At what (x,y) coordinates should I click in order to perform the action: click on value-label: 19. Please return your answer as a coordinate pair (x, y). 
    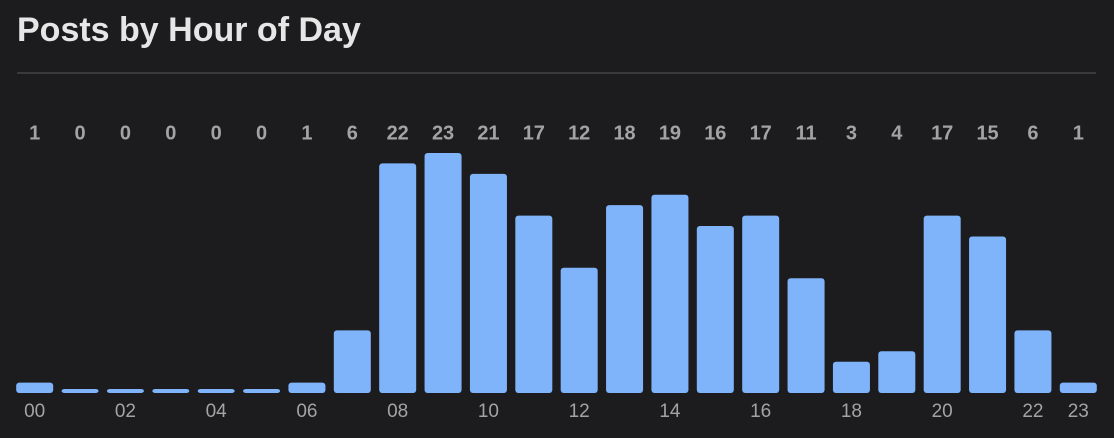
    Looking at the image, I should click on (670, 133).